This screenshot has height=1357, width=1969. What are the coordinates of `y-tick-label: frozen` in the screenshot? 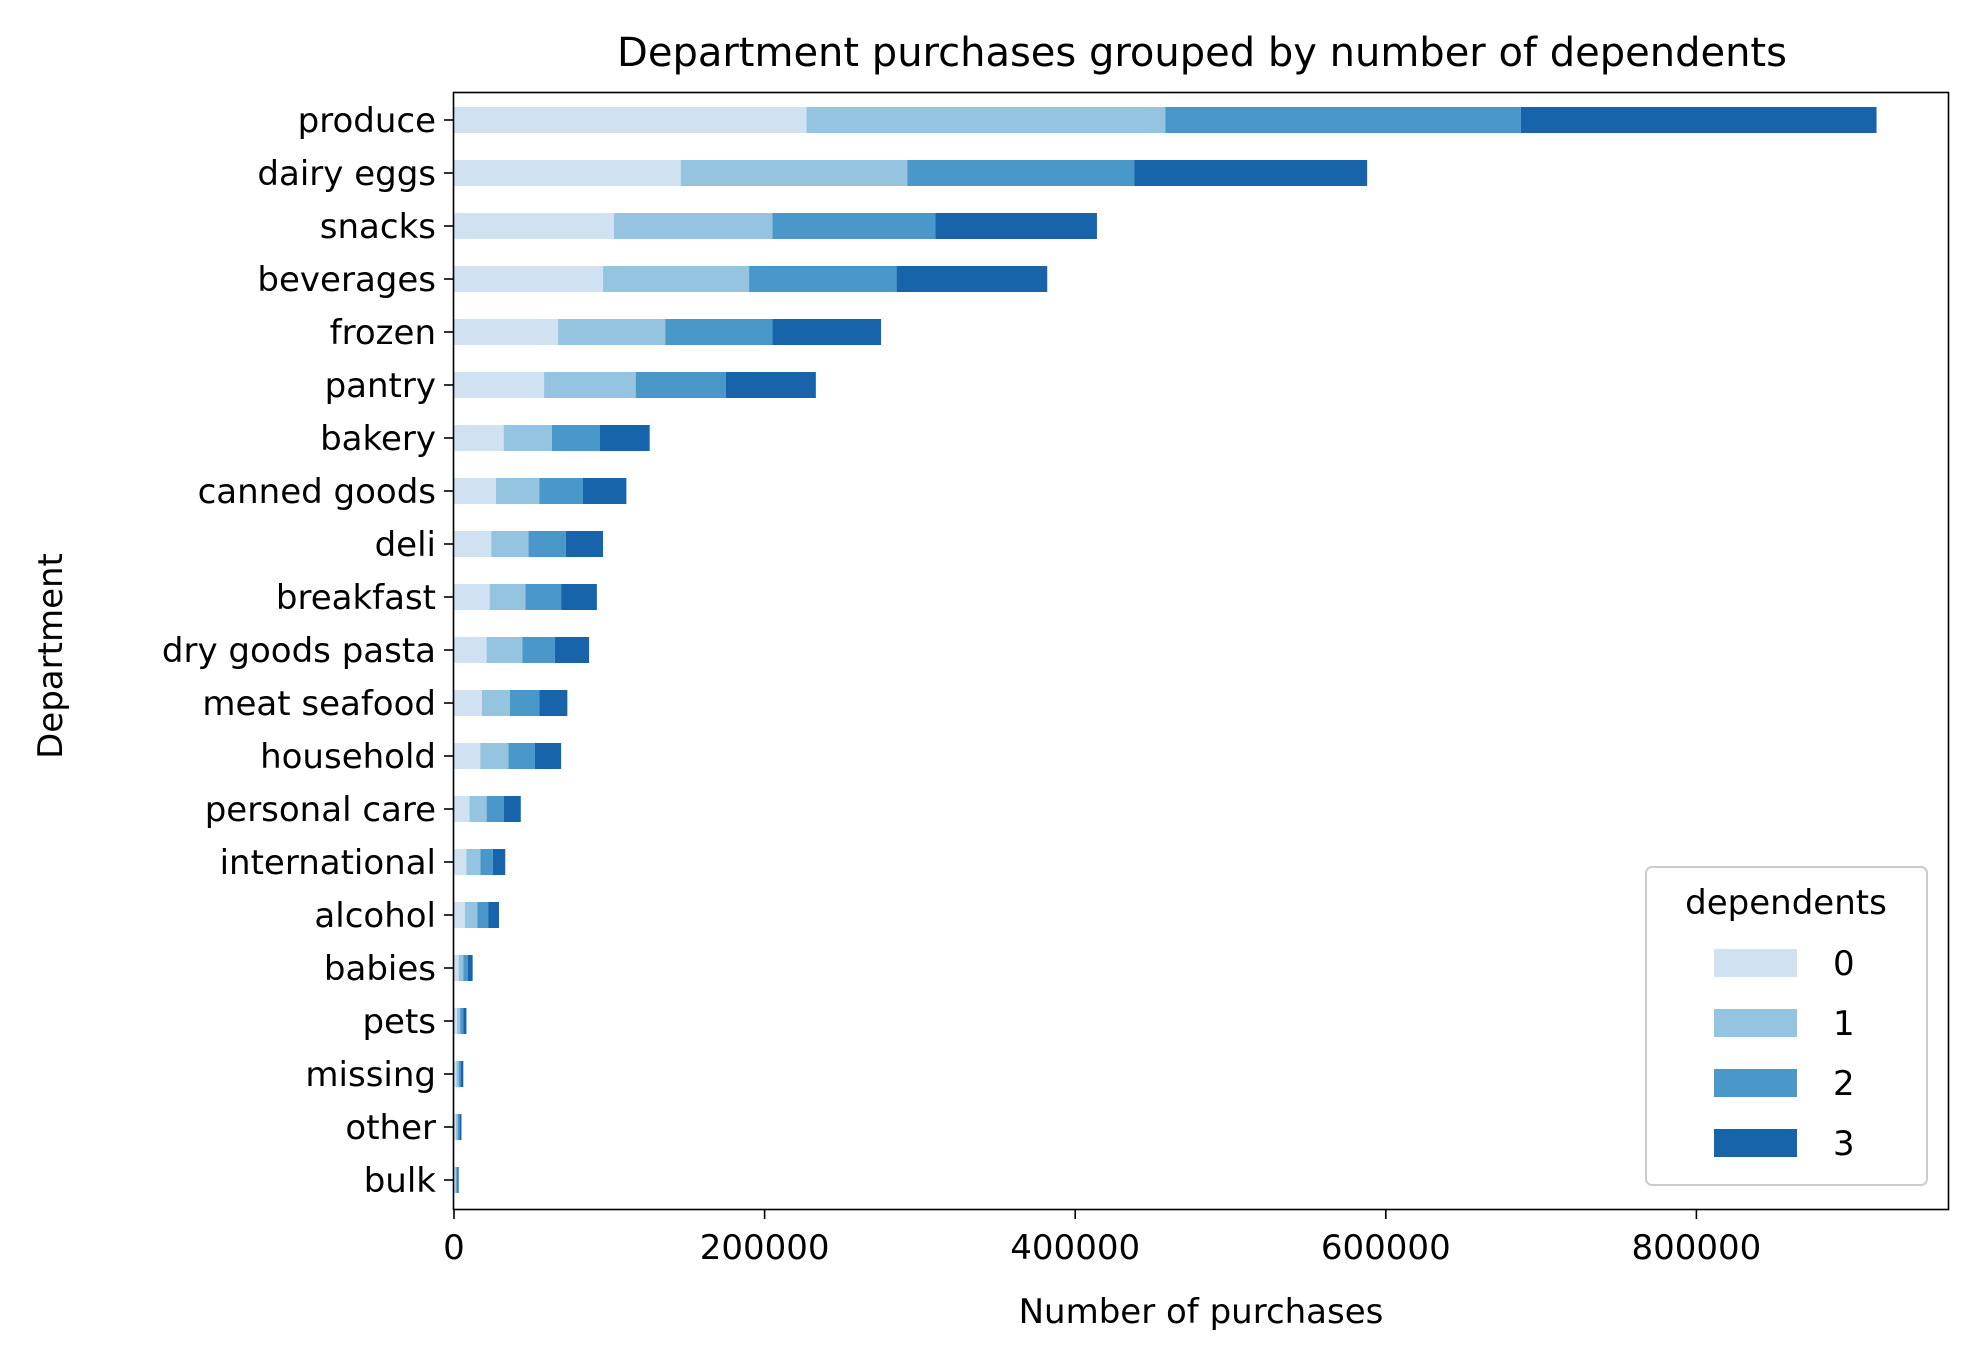 It's located at (383, 333).